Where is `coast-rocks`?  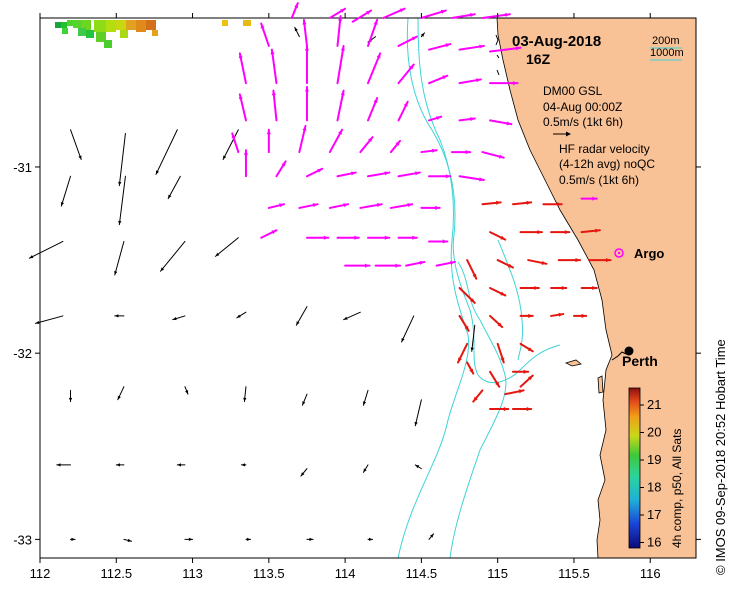 coast-rocks is located at coordinates (497, 55).